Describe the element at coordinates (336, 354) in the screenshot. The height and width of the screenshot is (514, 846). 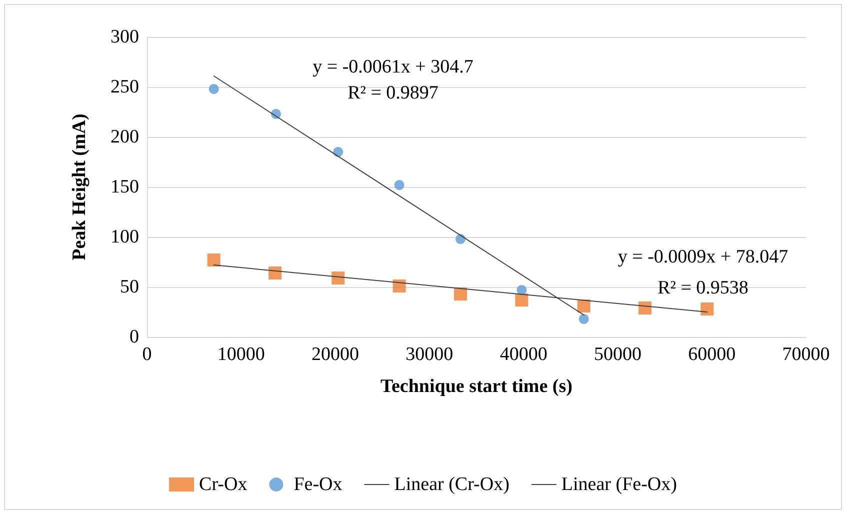
I see `x-tick-label: 20000` at that location.